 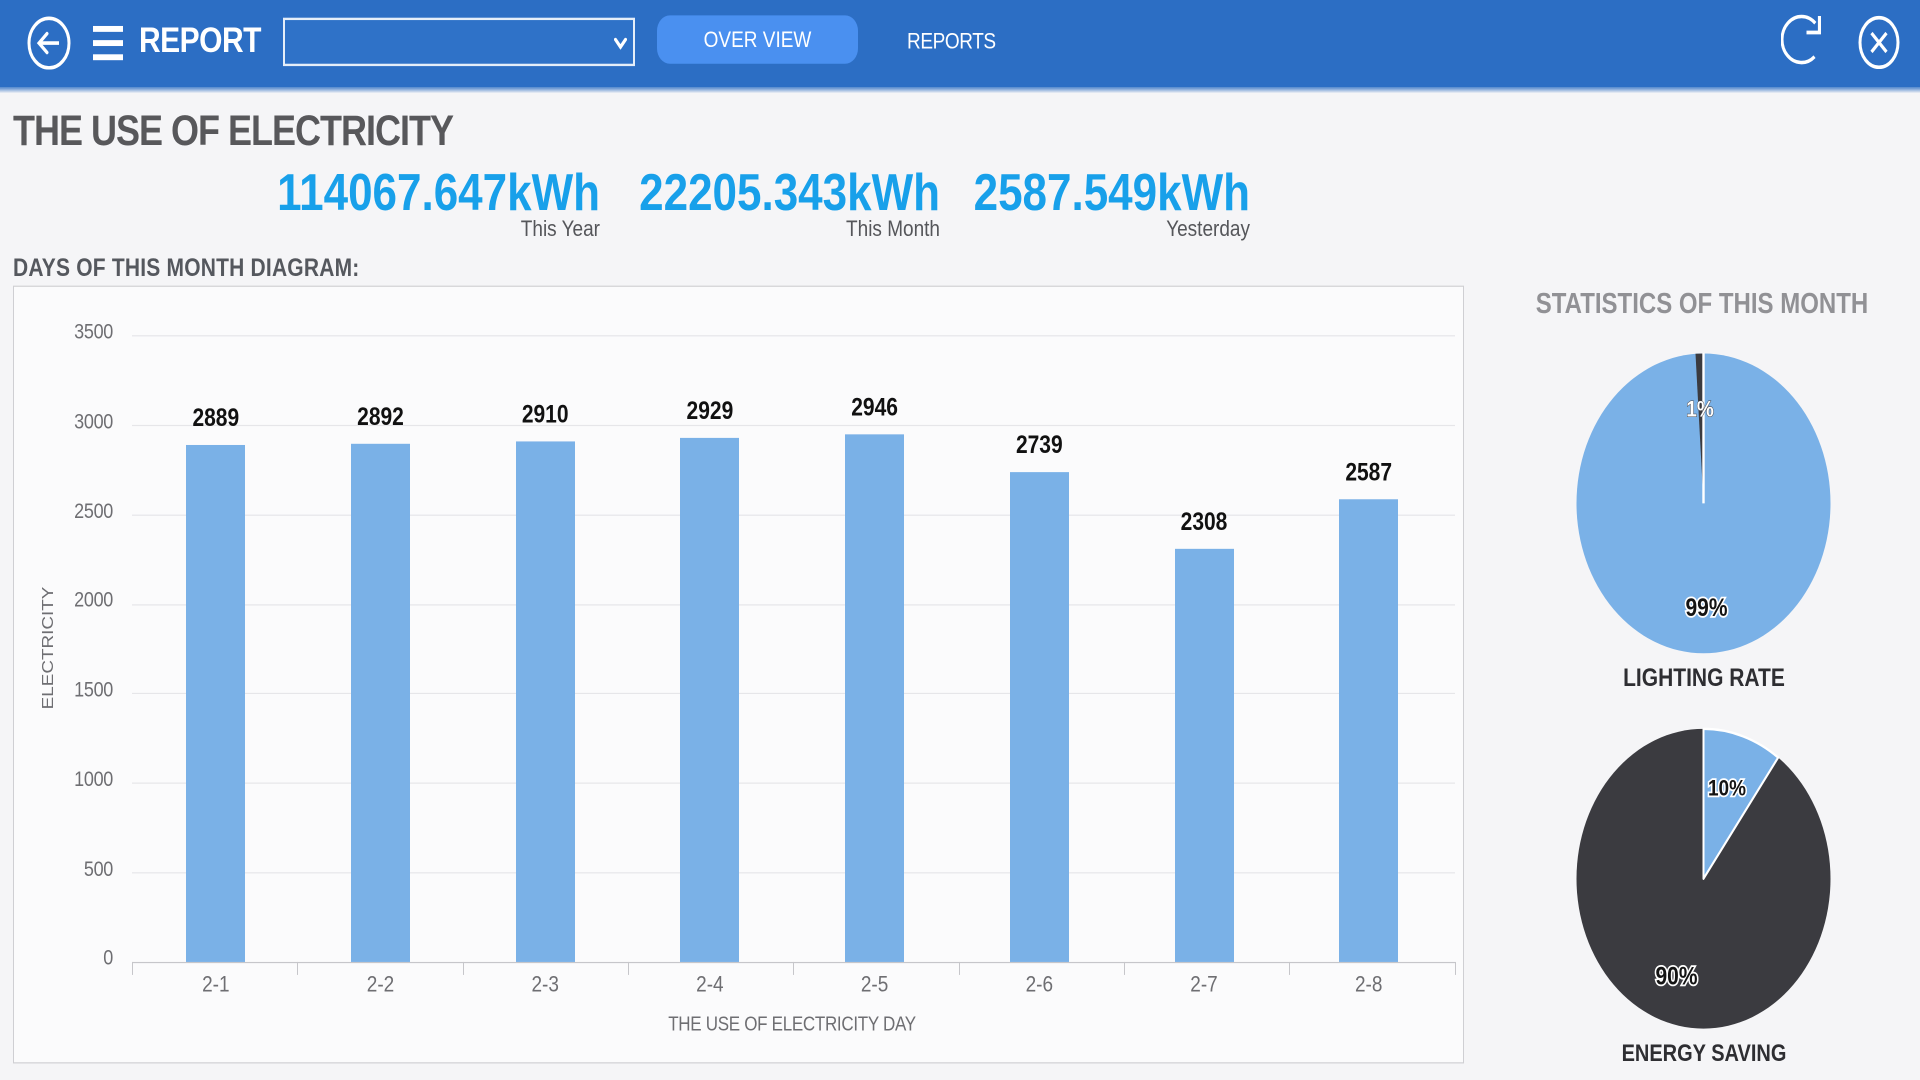 I want to click on svg-text: 1%, so click(x=1699, y=409).